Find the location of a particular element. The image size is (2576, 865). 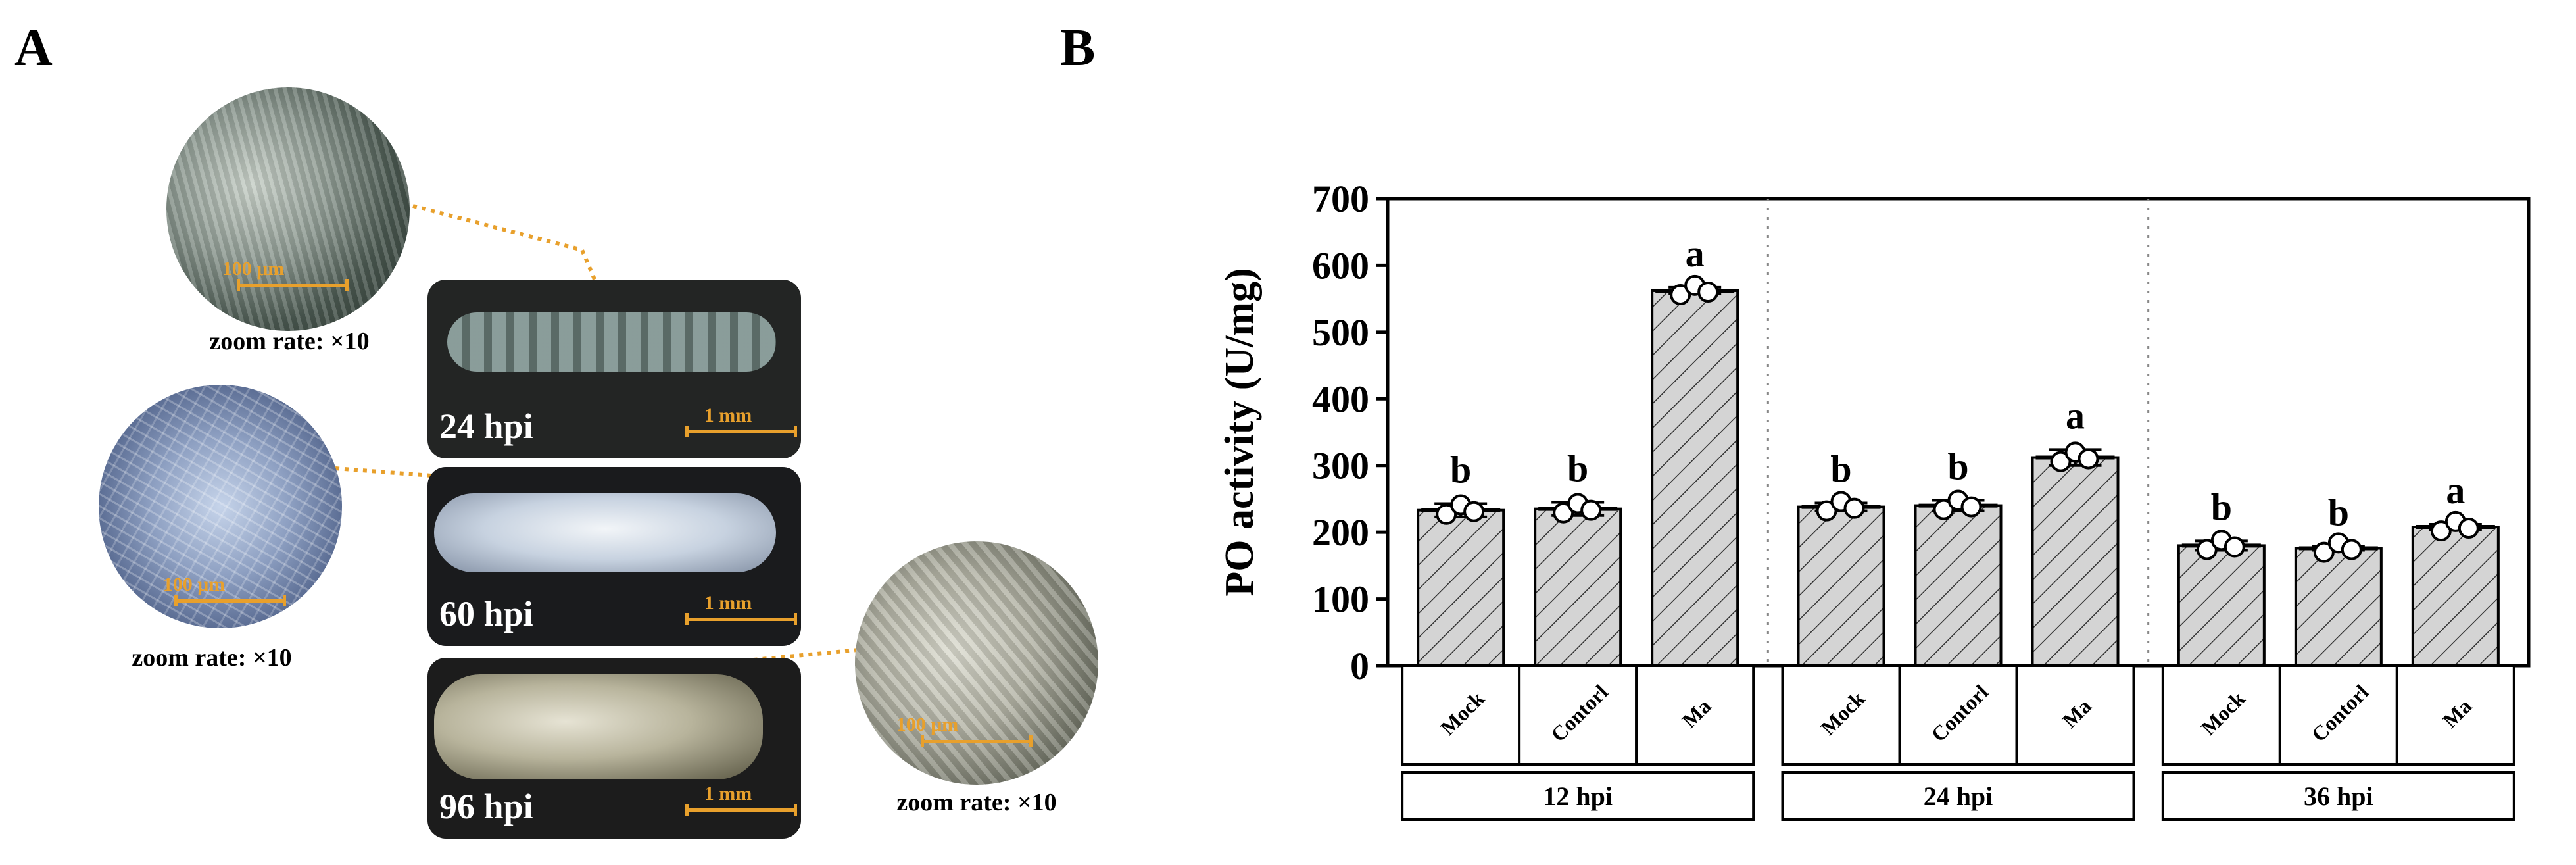

photo-label-96hpi: 96 hpi is located at coordinates (486, 806).